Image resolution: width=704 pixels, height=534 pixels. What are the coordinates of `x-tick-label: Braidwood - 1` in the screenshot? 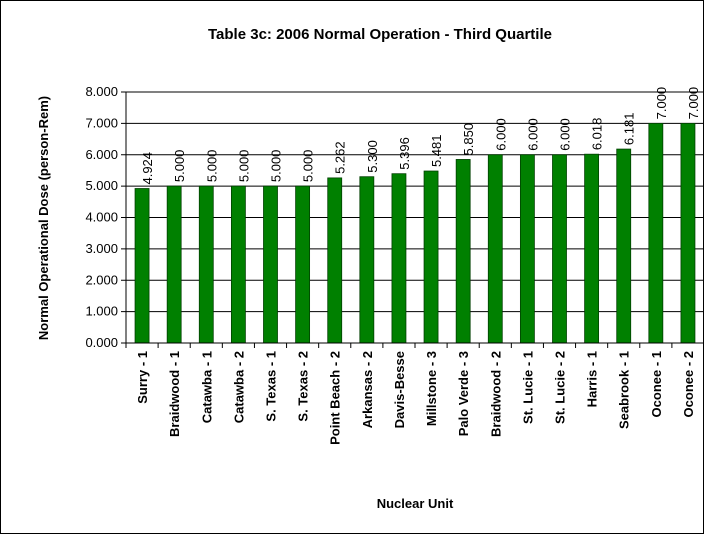 It's located at (174, 394).